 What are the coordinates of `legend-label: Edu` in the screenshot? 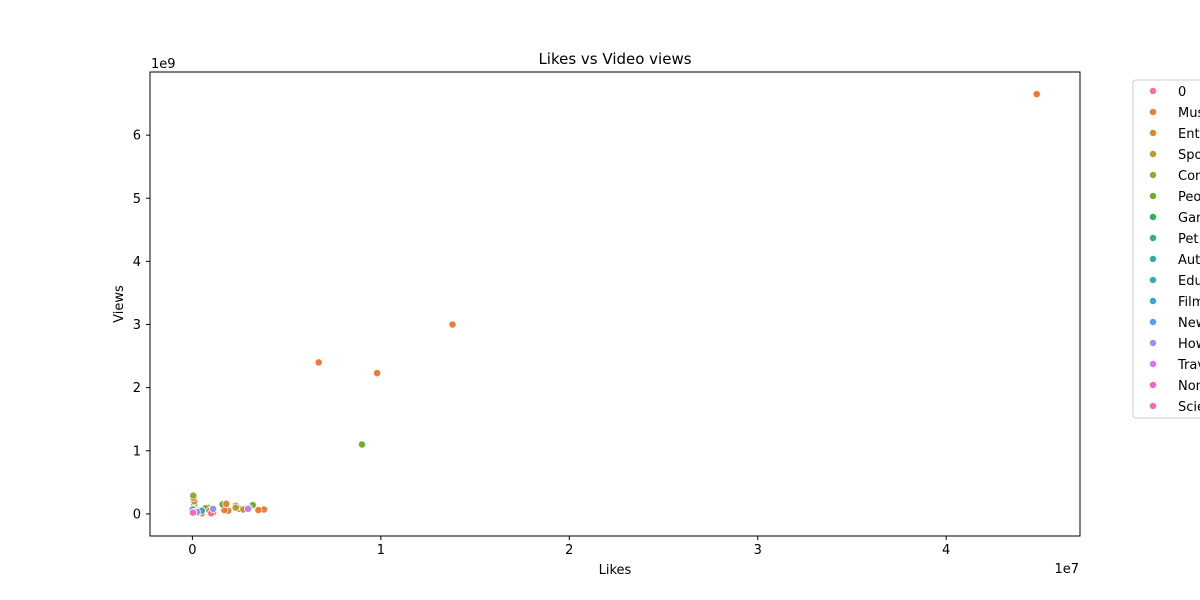 It's located at (1189, 281).